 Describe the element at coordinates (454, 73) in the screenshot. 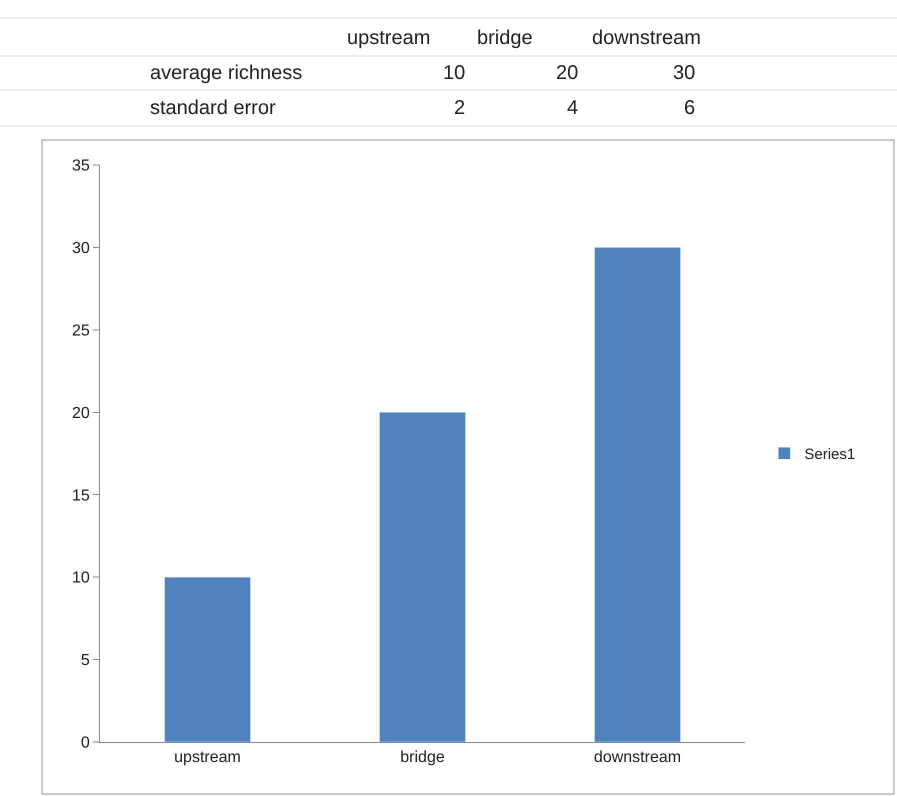

I see `text: 10` at that location.